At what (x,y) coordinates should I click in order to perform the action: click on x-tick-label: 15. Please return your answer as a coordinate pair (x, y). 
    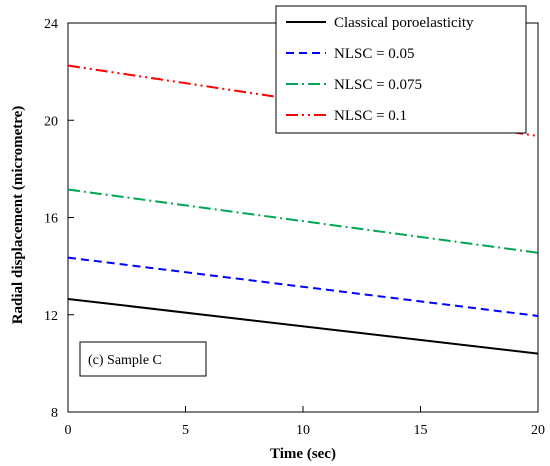
    Looking at the image, I should click on (421, 430).